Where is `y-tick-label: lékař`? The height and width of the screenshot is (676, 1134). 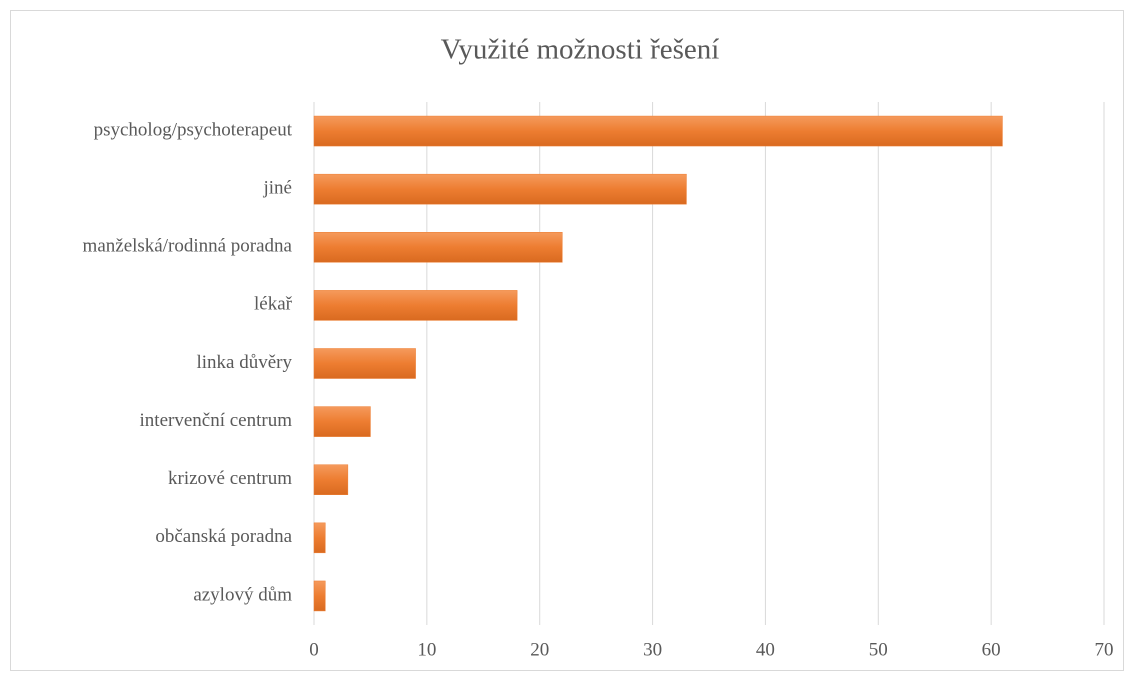 y-tick-label: lékař is located at coordinates (273, 304).